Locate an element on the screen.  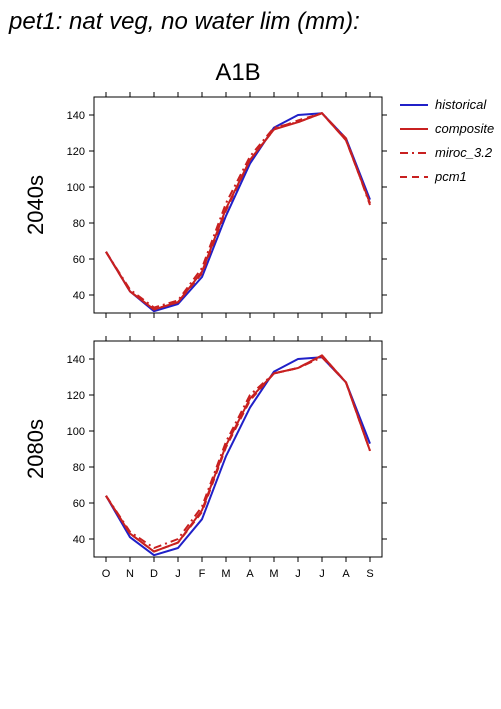
legend-label-miroc_3.2: miroc_3.2 is located at coordinates (464, 152).